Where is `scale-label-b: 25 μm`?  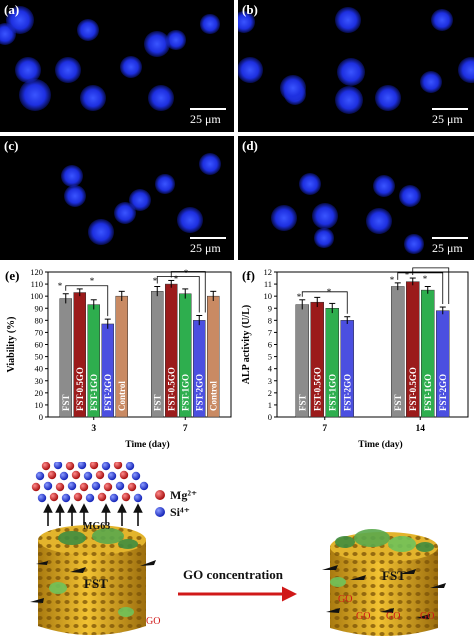 scale-label-b: 25 μm is located at coordinates (447, 119).